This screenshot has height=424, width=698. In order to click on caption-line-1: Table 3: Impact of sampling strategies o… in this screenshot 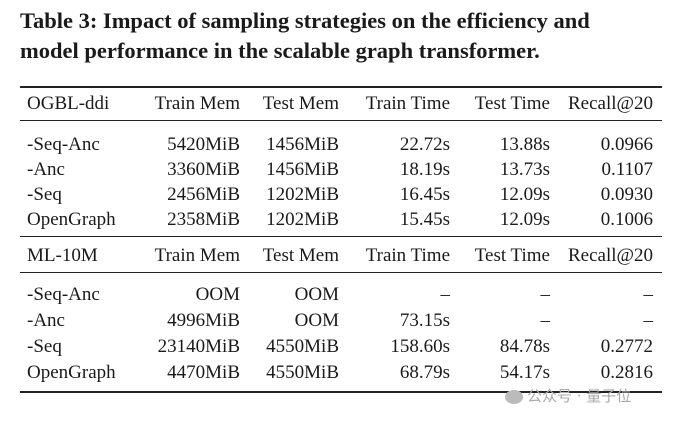, I will do `click(305, 20)`.